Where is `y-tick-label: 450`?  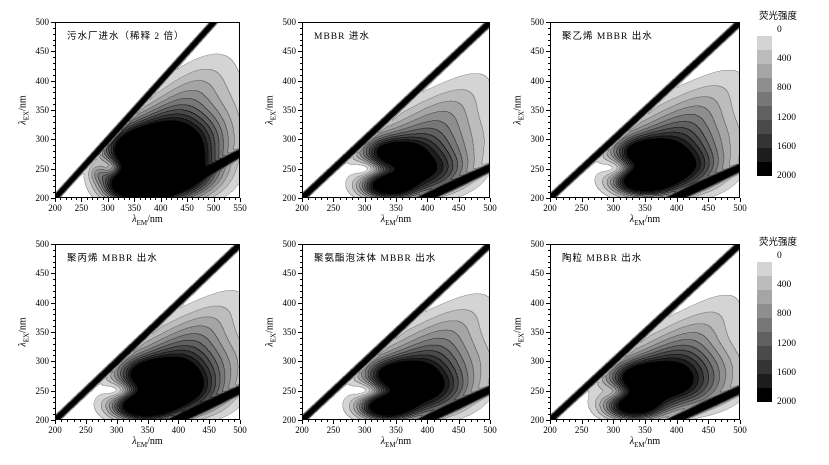 y-tick-label: 450 is located at coordinates (289, 51).